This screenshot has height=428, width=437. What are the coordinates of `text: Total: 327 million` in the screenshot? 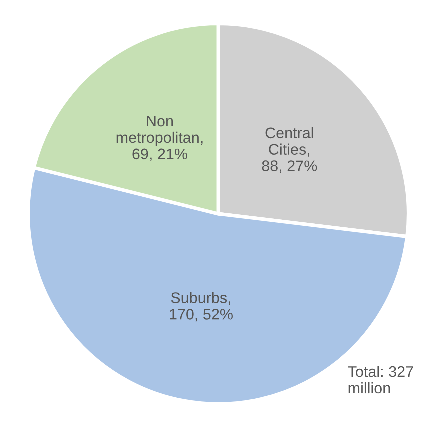 It's located at (381, 380).